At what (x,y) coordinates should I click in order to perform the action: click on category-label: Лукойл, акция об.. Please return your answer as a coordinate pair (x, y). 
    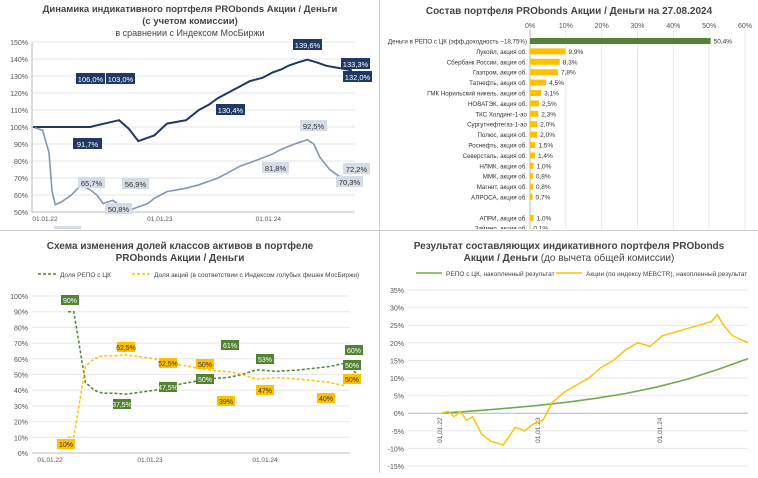
    Looking at the image, I should click on (501, 52).